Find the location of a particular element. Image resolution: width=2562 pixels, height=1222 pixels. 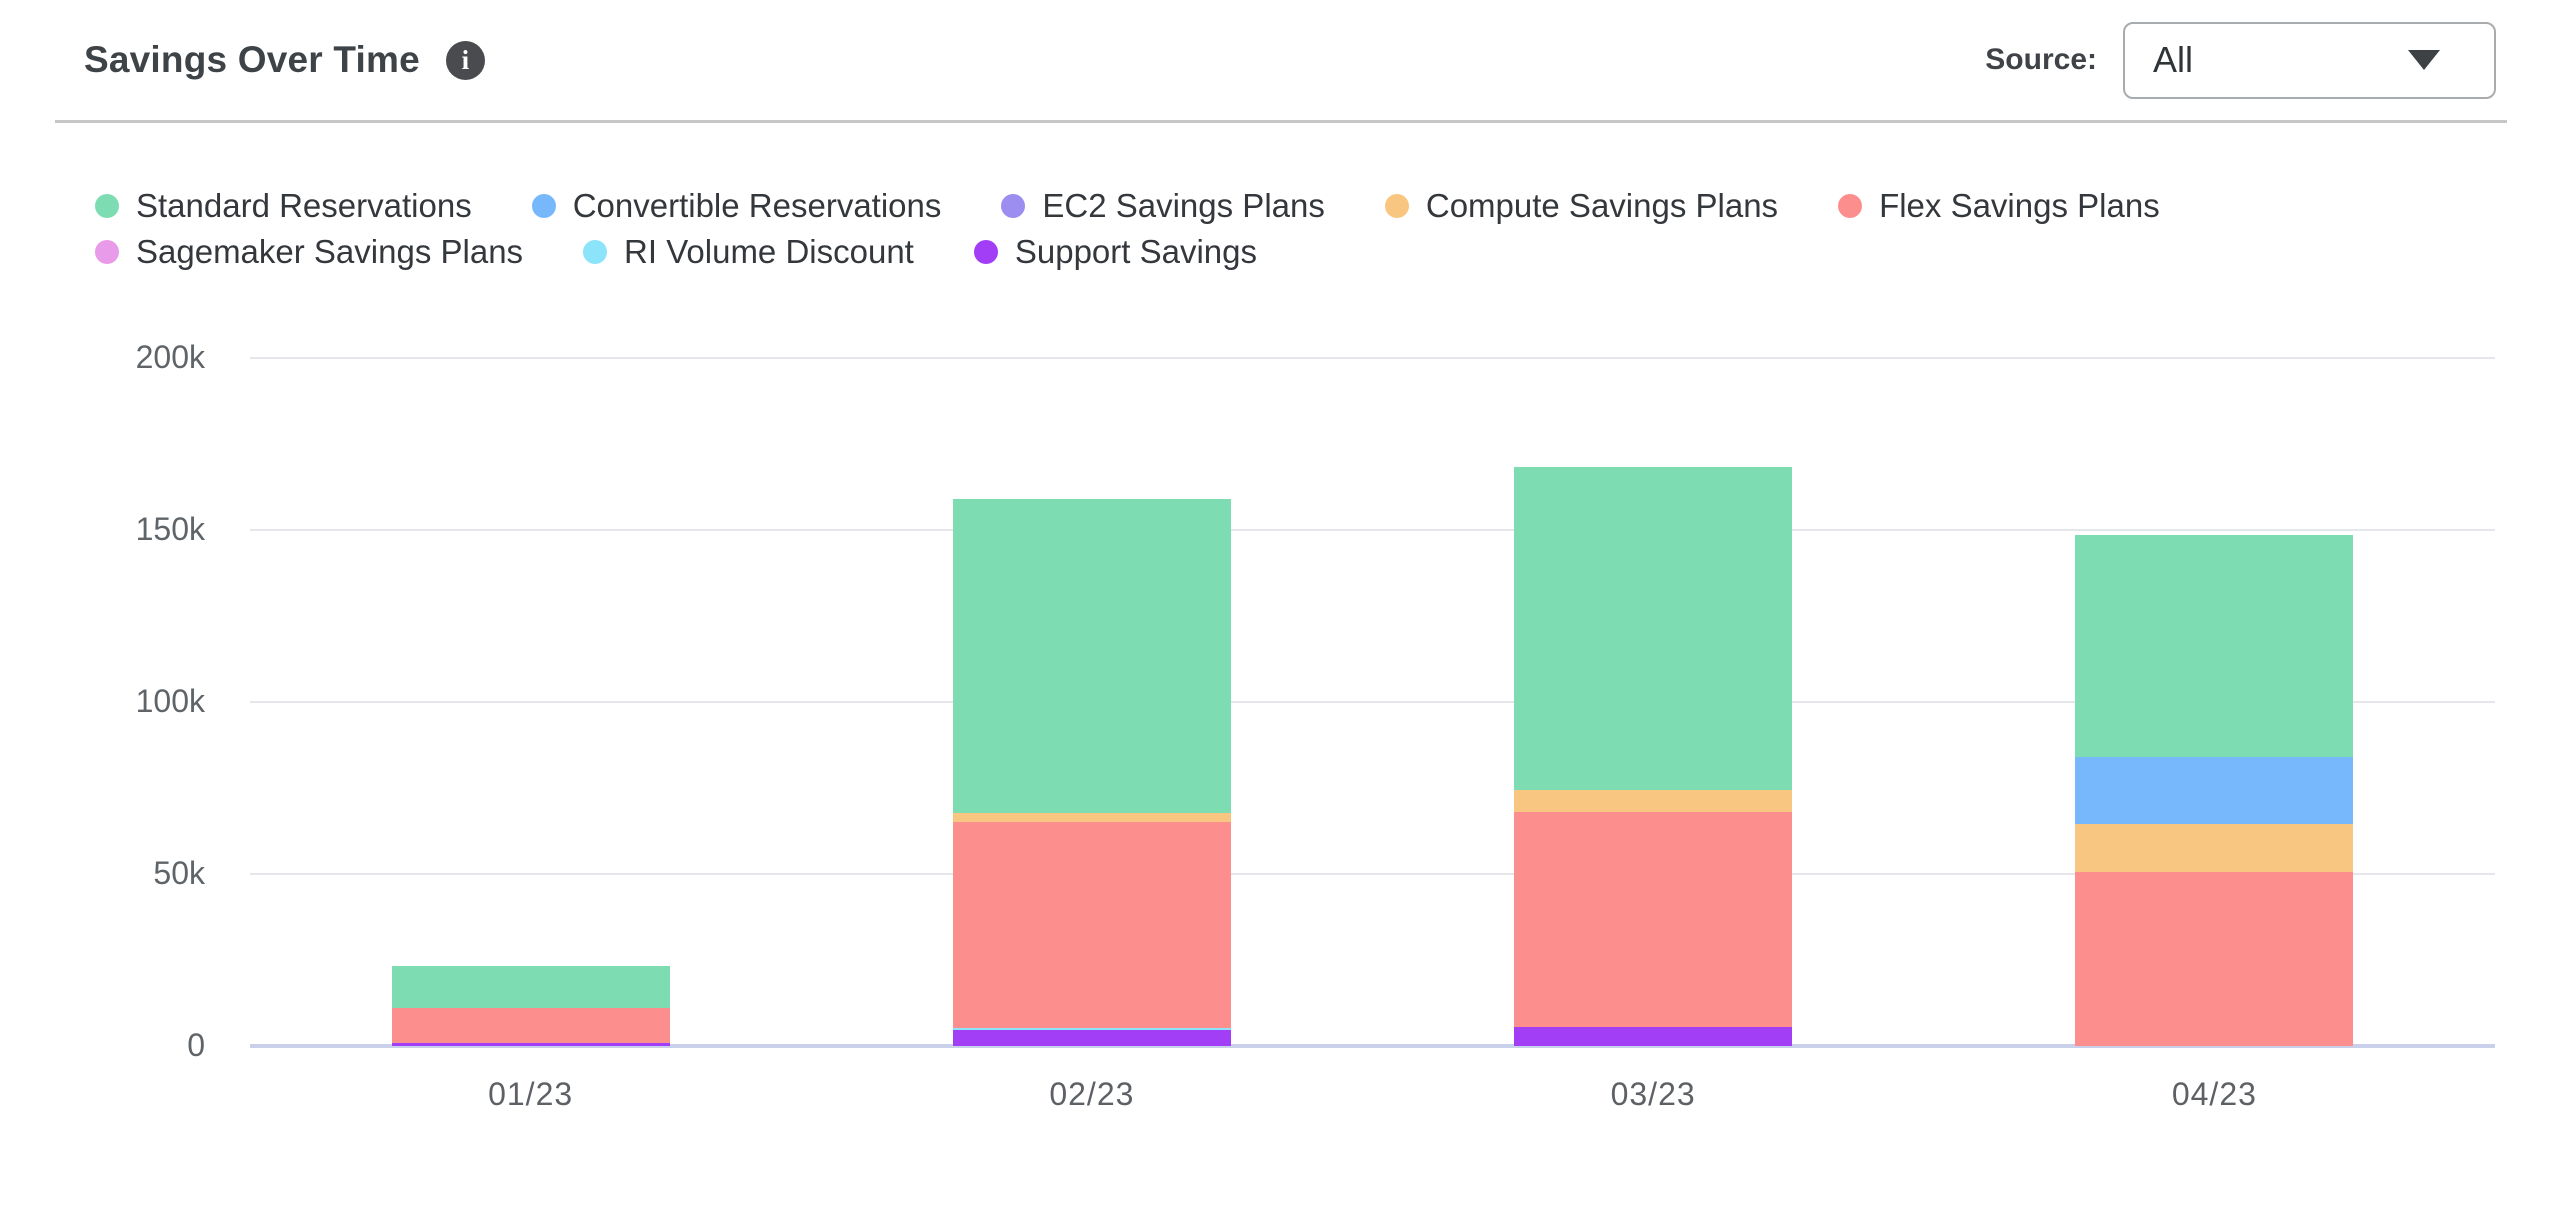

legend-item-label: Compute Savings Plans is located at coordinates (1602, 205).